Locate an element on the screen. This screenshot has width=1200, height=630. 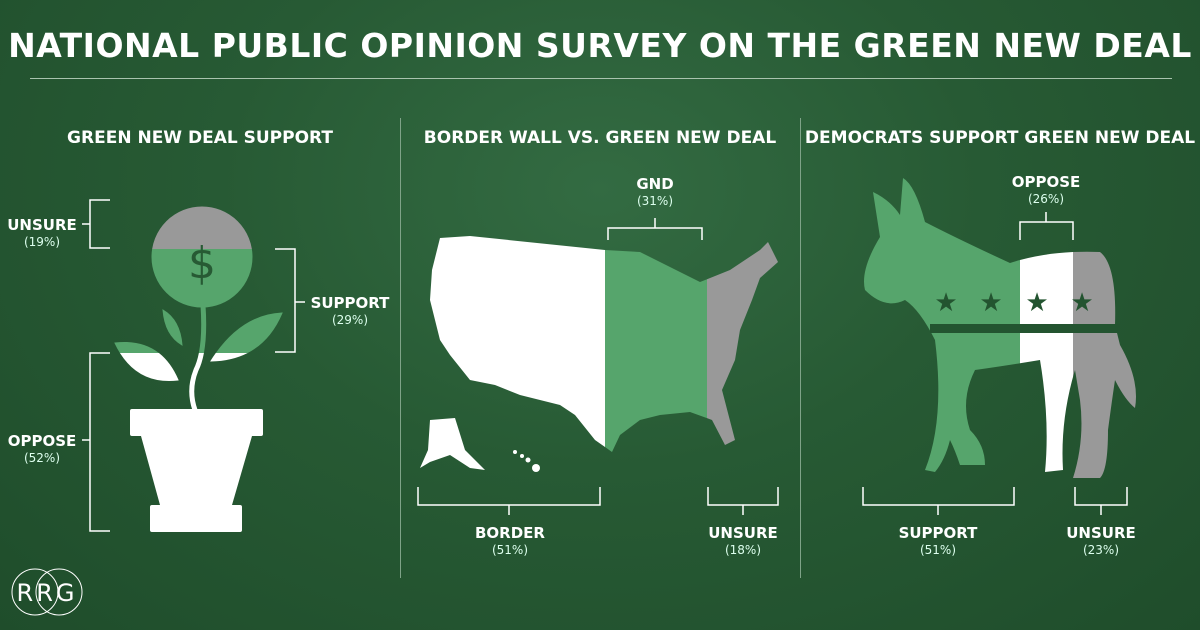
label-unsure-2: UNSURE (18%) is located at coordinates (743, 541).